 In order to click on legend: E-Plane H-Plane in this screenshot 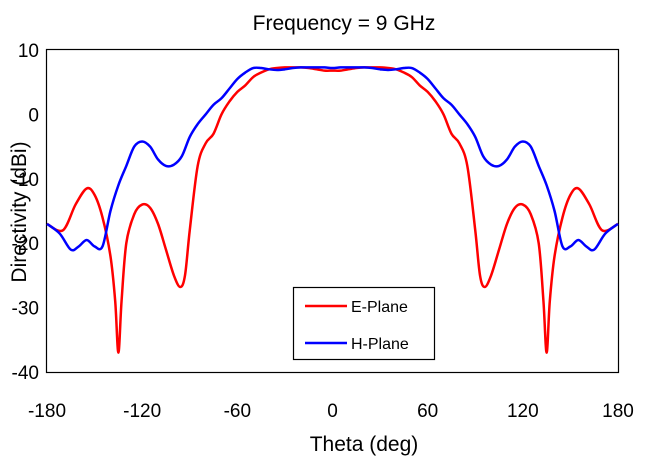, I will do `click(364, 323)`.